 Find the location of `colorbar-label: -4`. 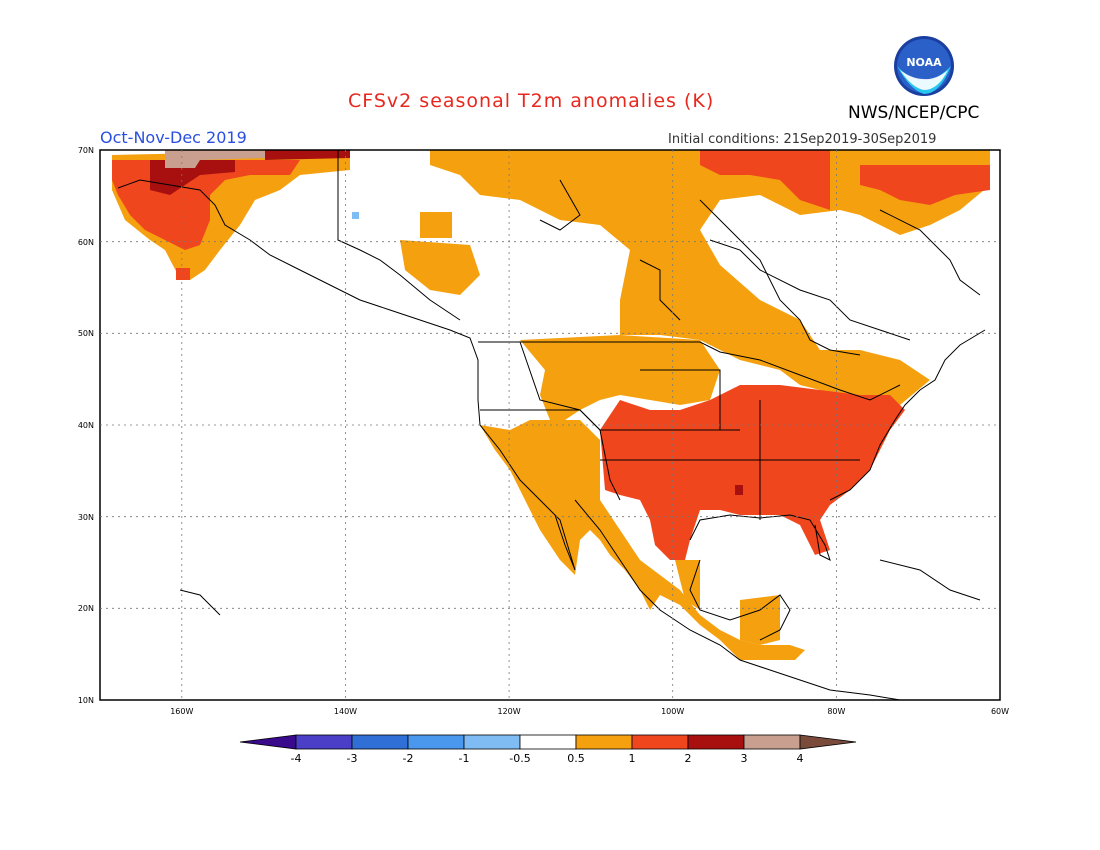

colorbar-label: -4 is located at coordinates (296, 758).